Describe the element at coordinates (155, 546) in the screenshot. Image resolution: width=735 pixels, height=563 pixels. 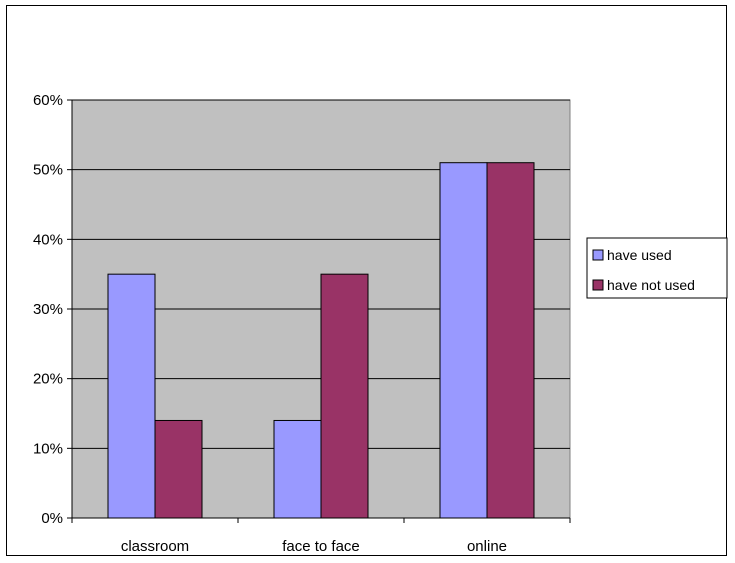
I see `x-tick-label: classroom` at that location.